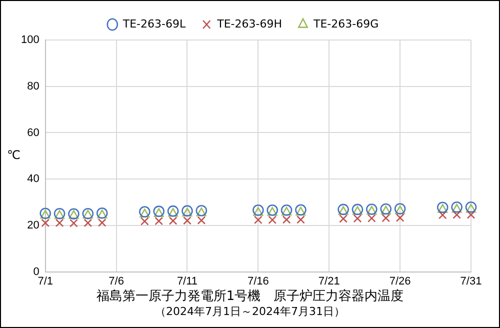 The height and width of the screenshot is (328, 500). What do you see at coordinates (33, 86) in the screenshot?
I see `y-tick-label: 80` at bounding box center [33, 86].